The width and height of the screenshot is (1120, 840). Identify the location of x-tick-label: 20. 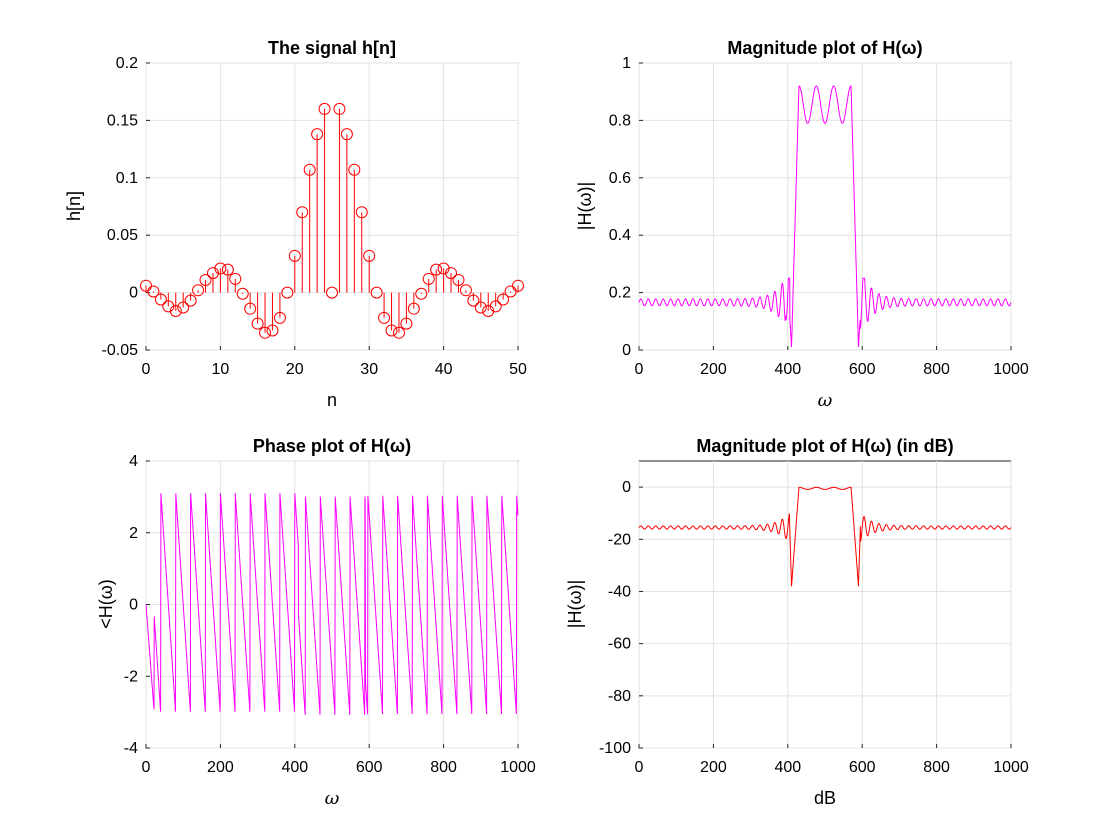
(295, 369).